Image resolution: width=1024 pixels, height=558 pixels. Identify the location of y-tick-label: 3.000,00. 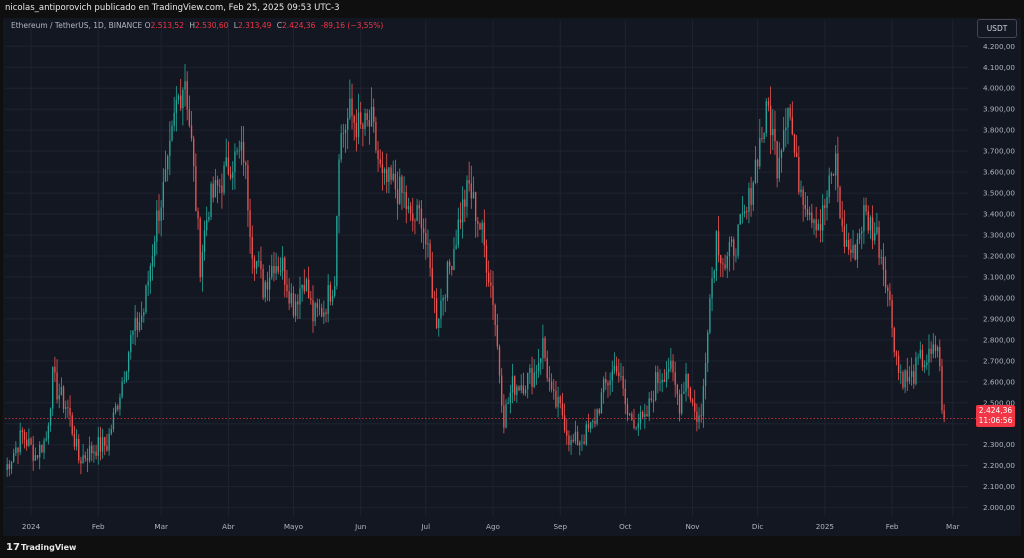
(999, 297).